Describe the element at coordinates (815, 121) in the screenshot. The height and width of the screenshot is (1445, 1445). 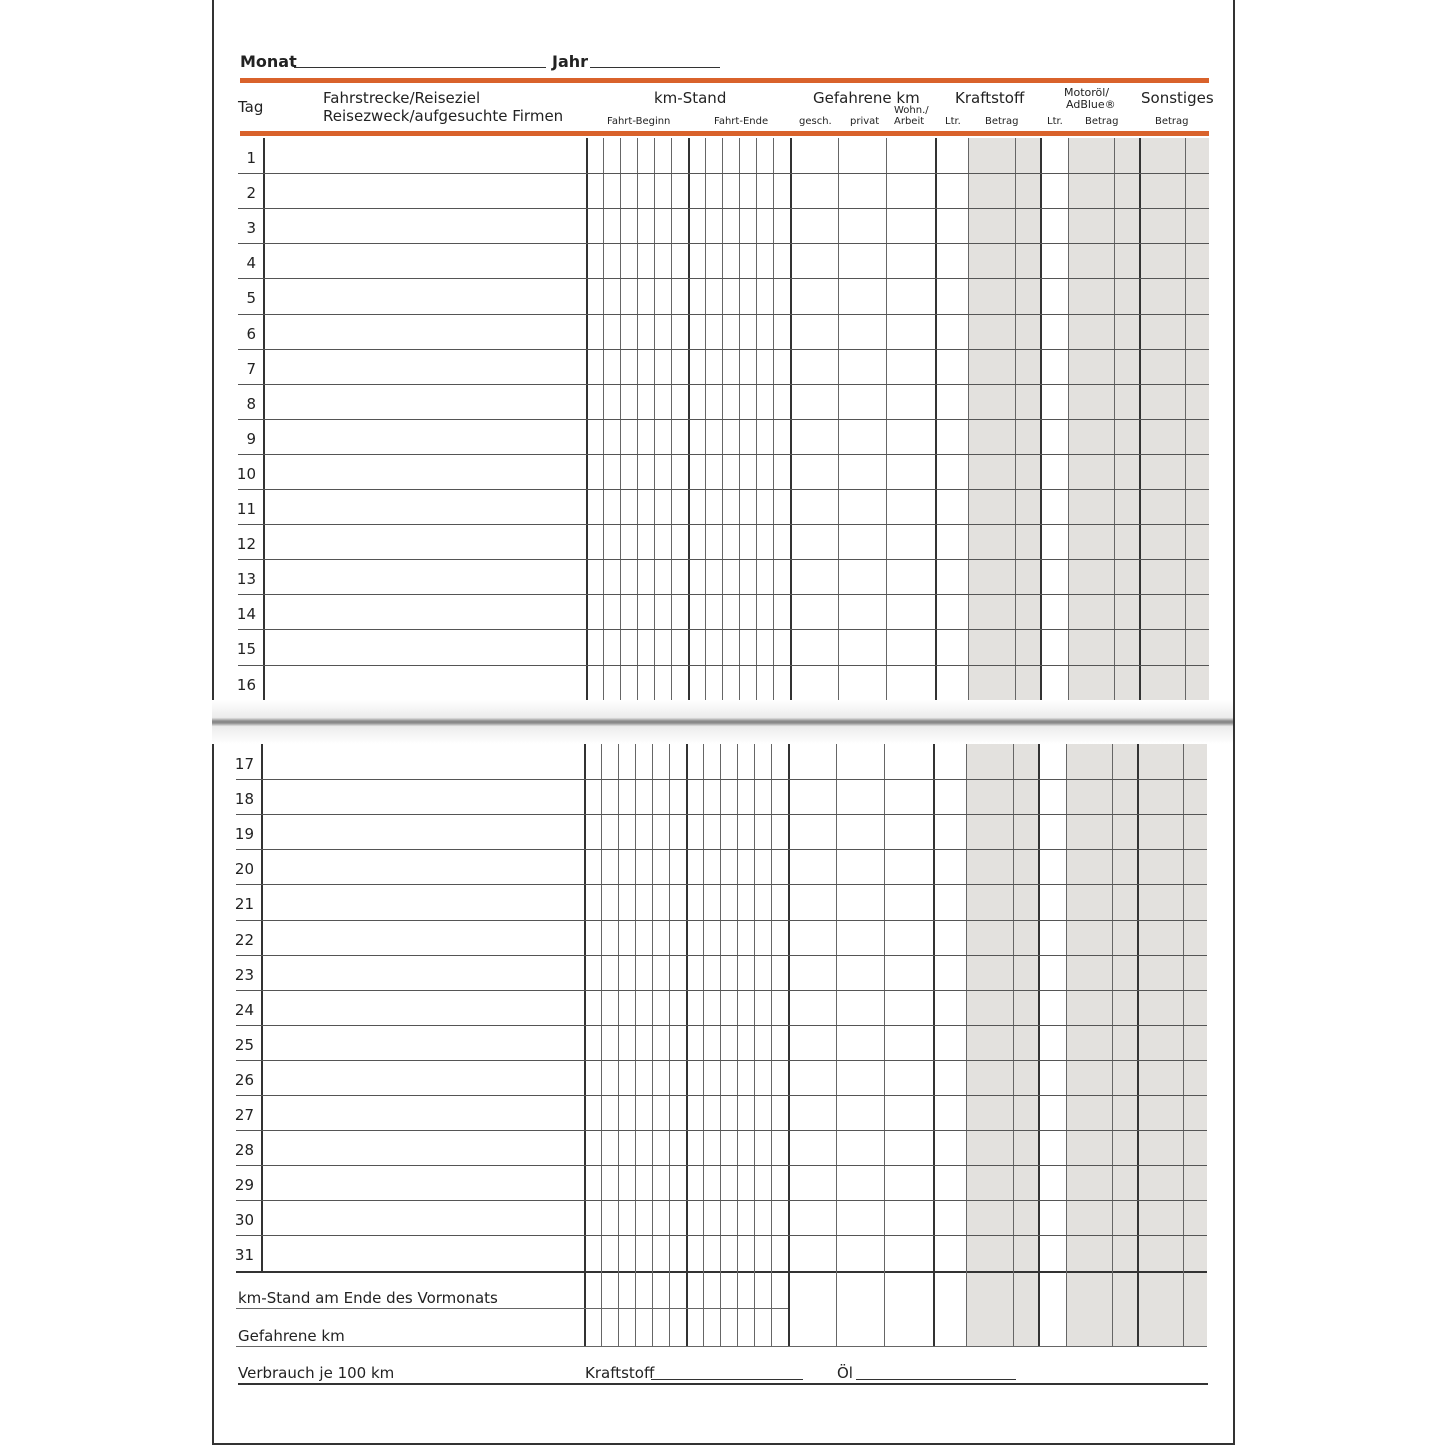
I see `col-business: gesch.` at that location.